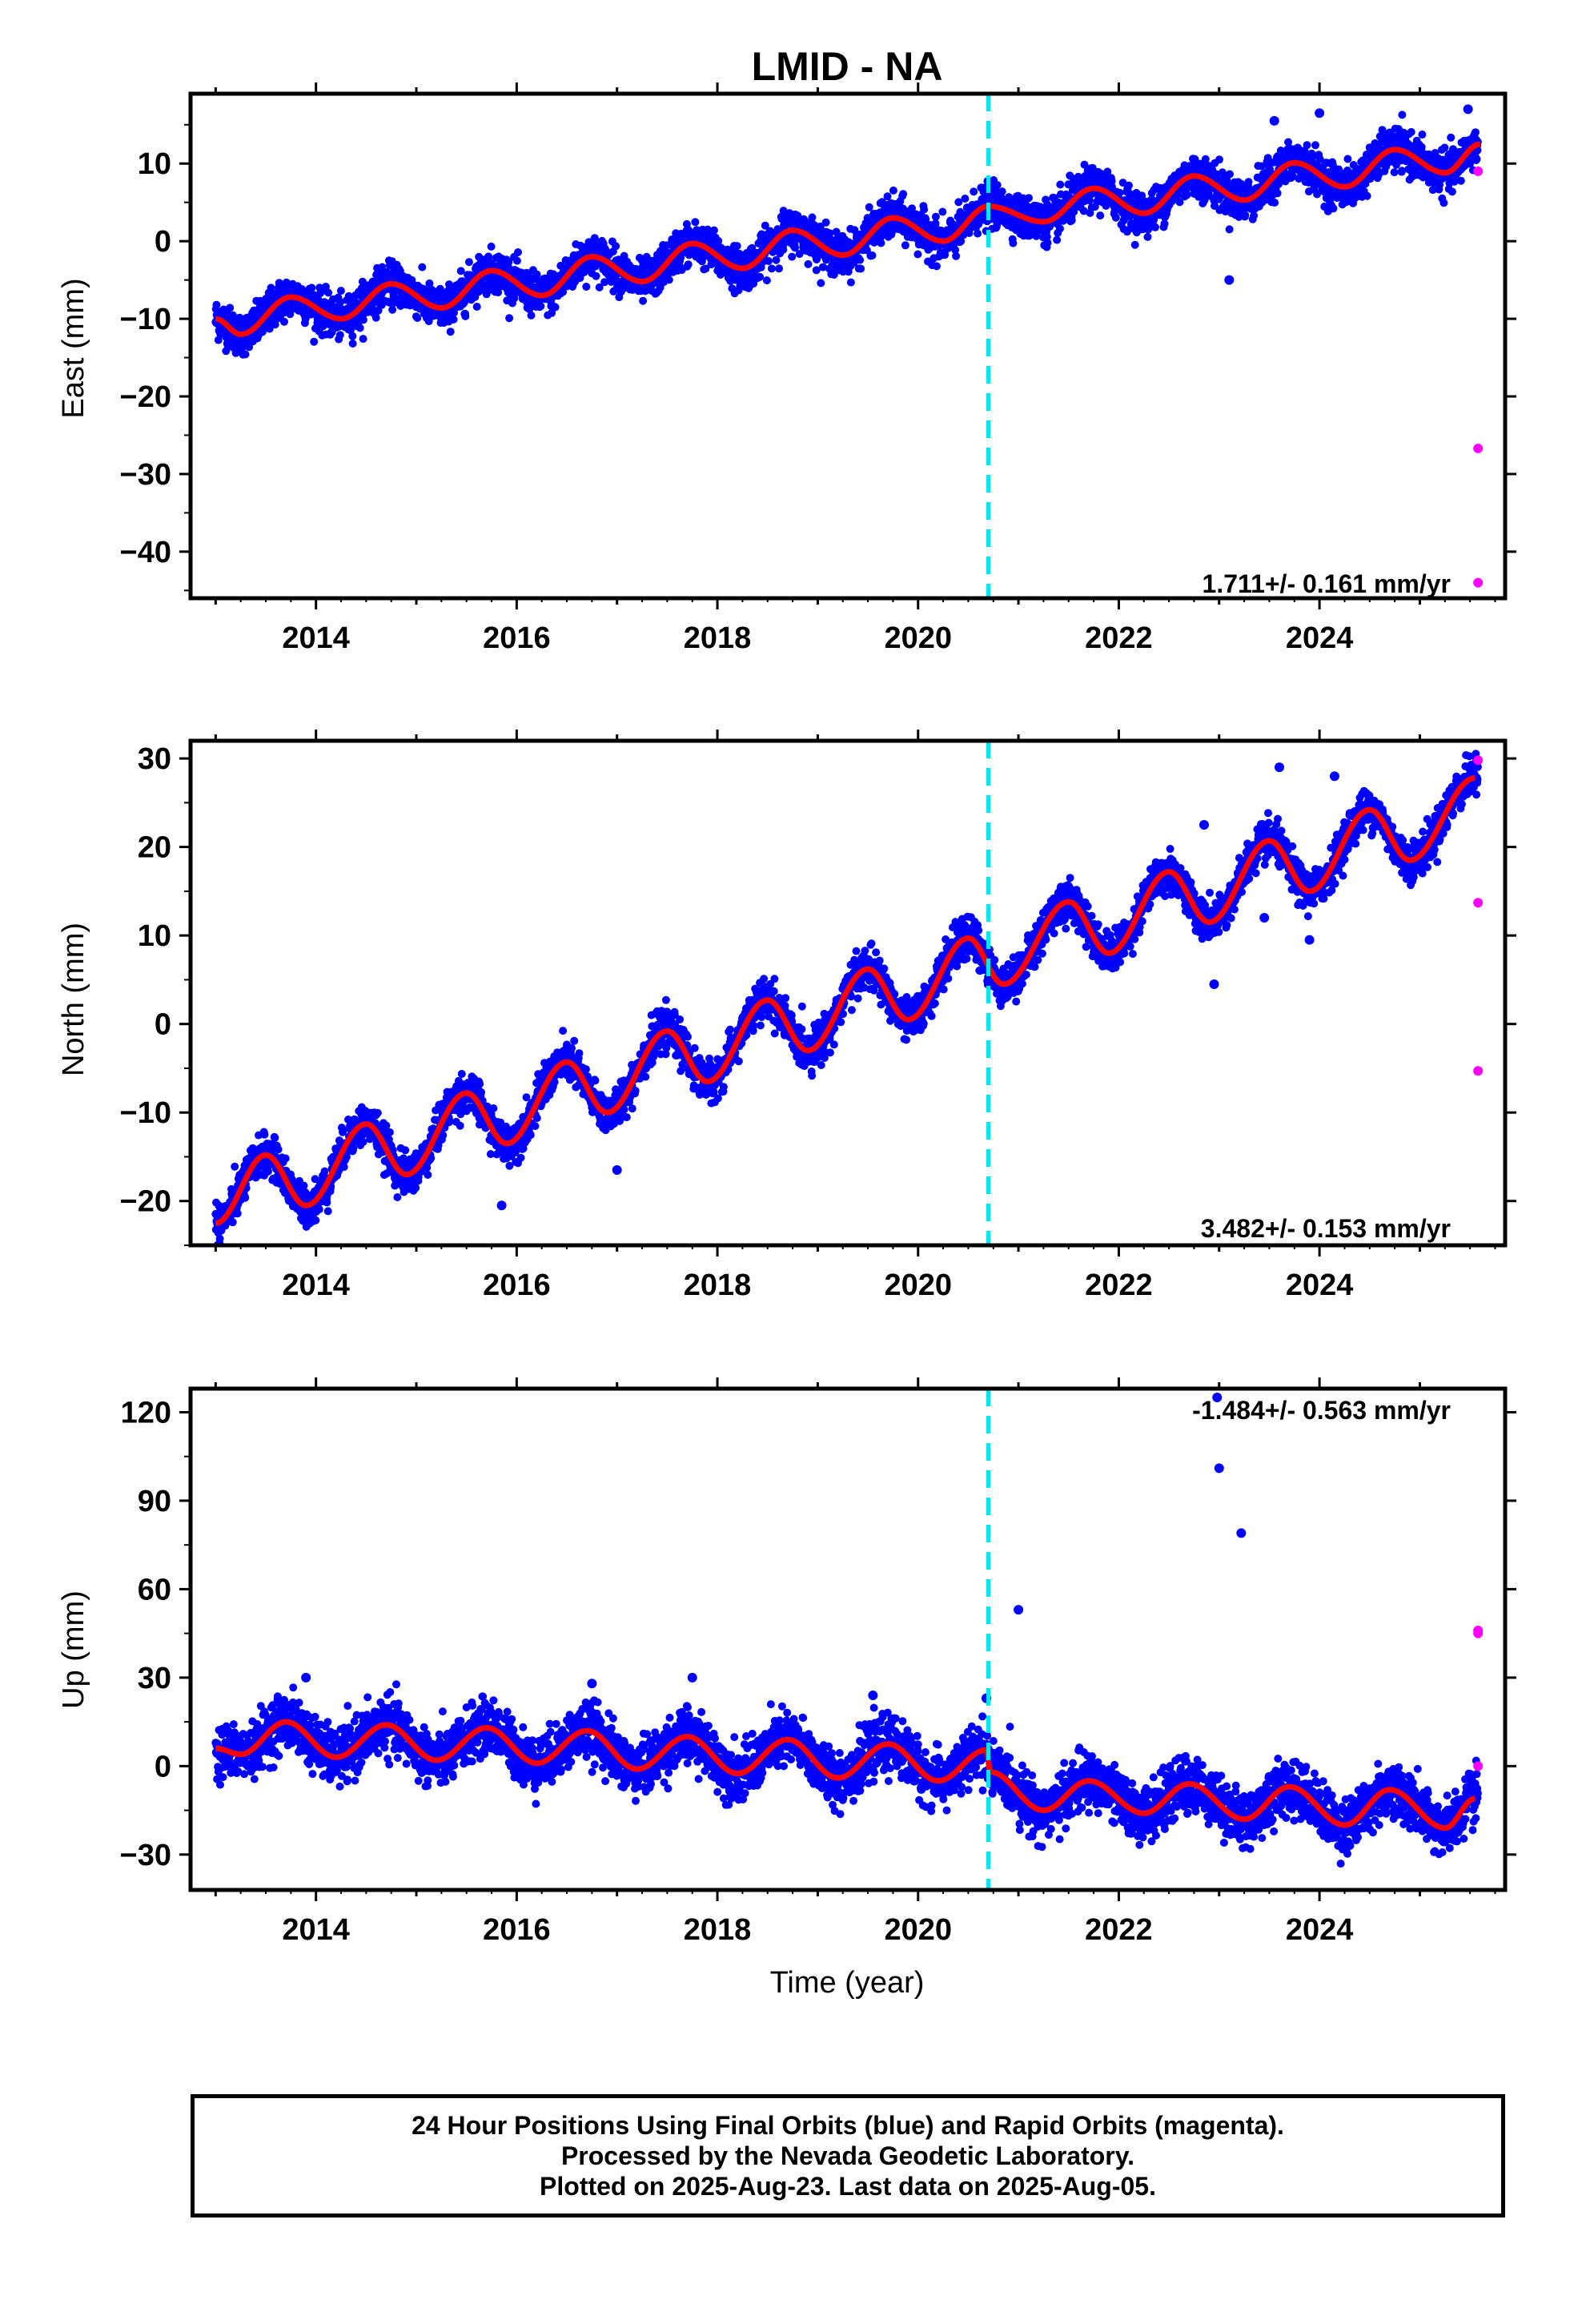  What do you see at coordinates (1478, 171) in the screenshot?
I see `rapid-orbit-point` at bounding box center [1478, 171].